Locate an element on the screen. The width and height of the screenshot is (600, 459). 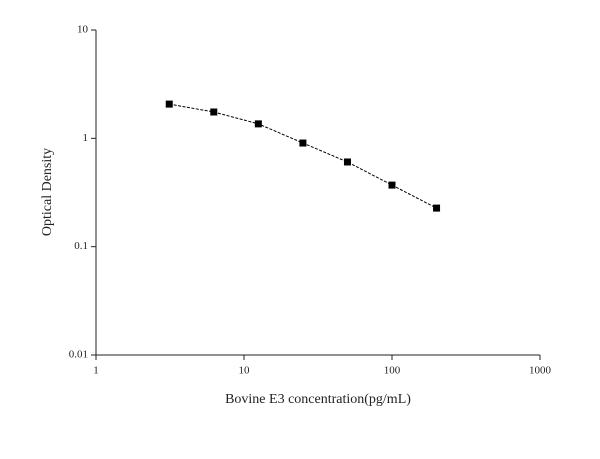
x-tick-label: 1000 is located at coordinates (540, 371).